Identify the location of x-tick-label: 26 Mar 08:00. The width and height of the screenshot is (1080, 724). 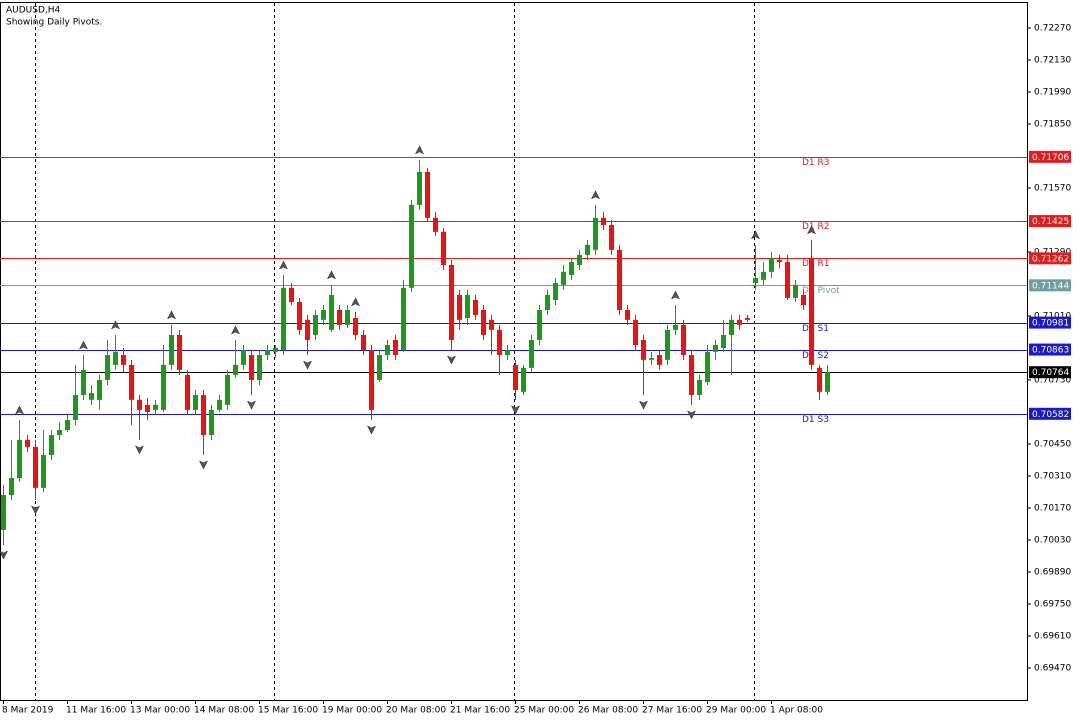
(608, 711).